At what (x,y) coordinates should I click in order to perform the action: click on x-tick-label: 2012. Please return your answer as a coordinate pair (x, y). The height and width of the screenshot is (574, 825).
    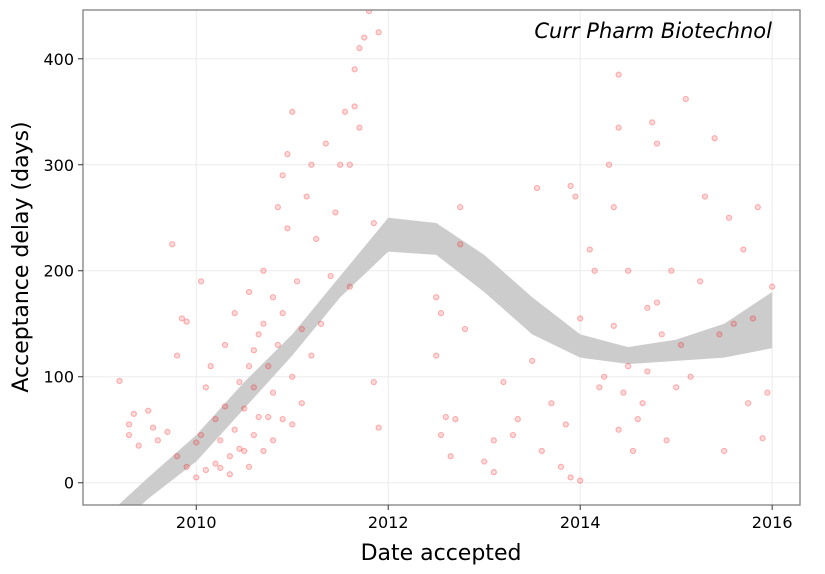
    Looking at the image, I should click on (388, 522).